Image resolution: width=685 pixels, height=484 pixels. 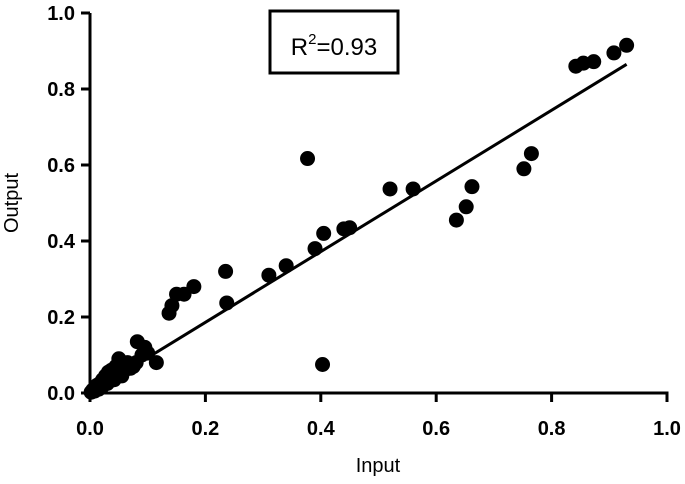 I want to click on r-squared-label: R2=0.93, so click(x=334, y=46).